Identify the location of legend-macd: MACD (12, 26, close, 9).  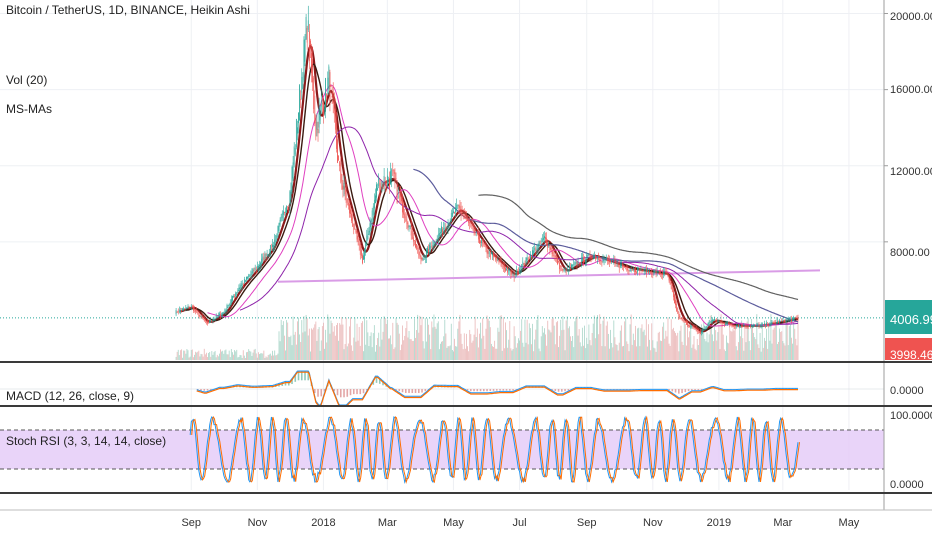
(70, 396).